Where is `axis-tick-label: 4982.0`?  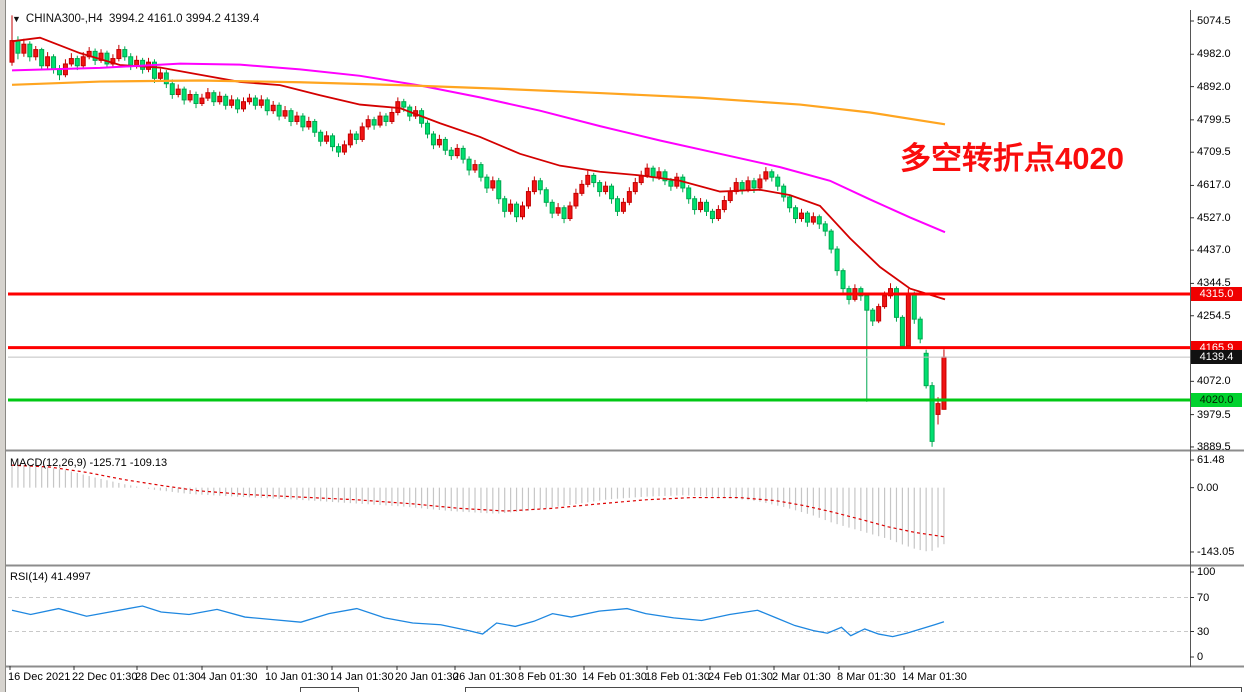
axis-tick-label: 4982.0 is located at coordinates (1214, 54).